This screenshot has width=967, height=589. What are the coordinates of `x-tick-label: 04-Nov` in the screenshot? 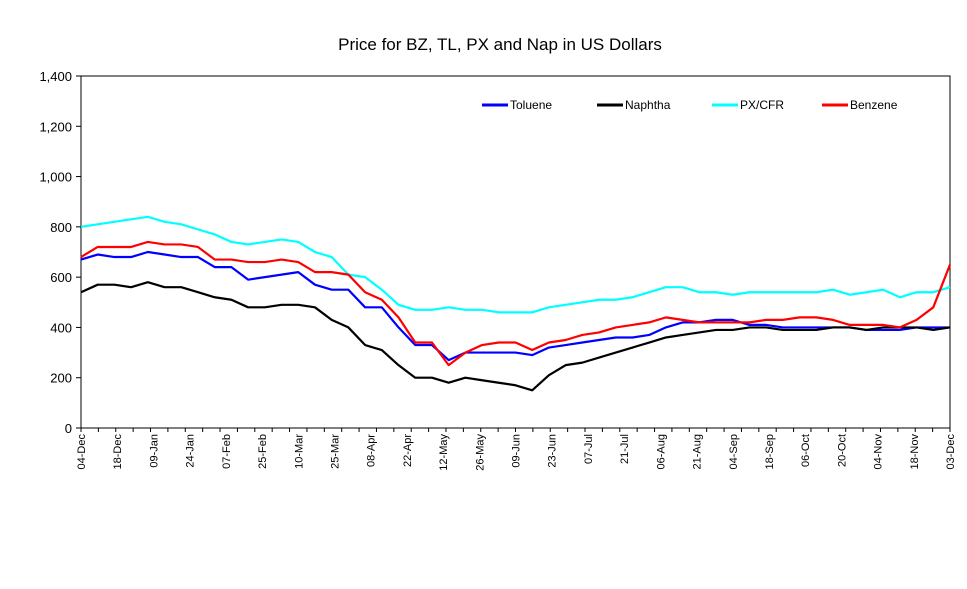 It's located at (879, 452).